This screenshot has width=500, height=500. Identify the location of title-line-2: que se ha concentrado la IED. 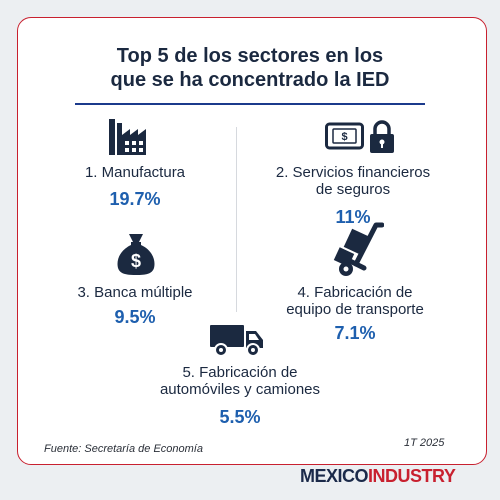
(250, 80).